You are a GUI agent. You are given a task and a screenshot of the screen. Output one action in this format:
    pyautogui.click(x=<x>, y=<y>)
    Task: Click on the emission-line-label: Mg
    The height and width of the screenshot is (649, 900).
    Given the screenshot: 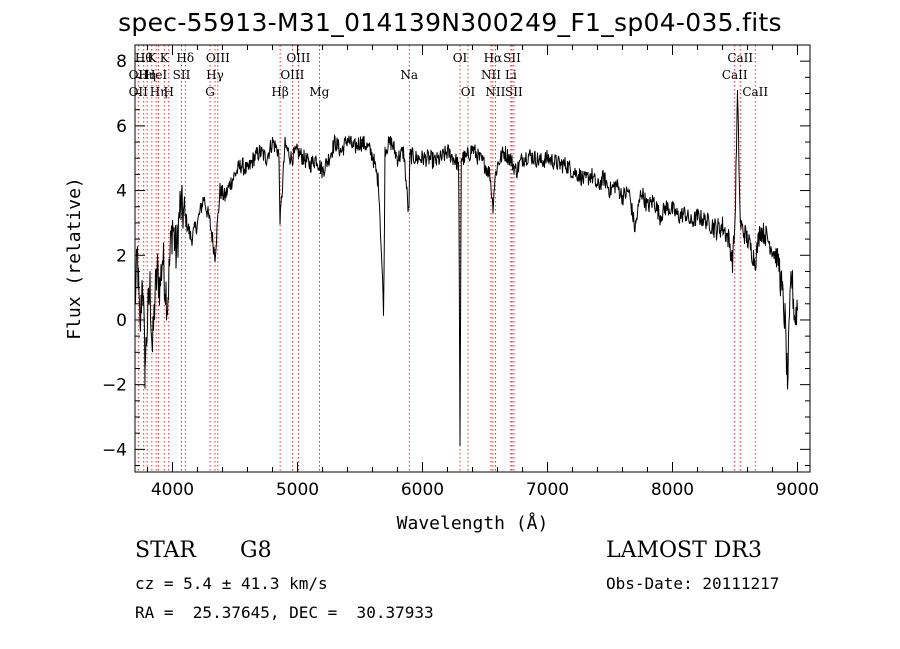 What is the action you would take?
    pyautogui.click(x=319, y=92)
    